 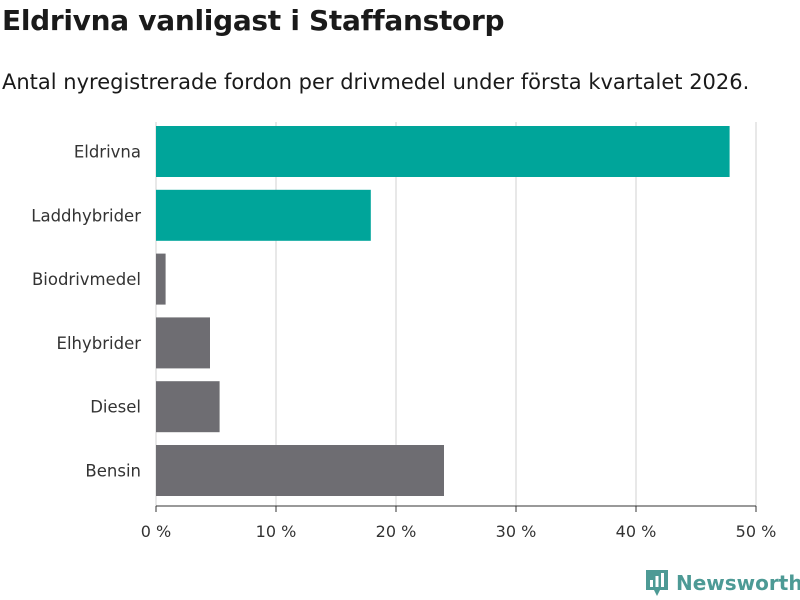 I want to click on x-tick-label: 40 %, so click(x=636, y=531).